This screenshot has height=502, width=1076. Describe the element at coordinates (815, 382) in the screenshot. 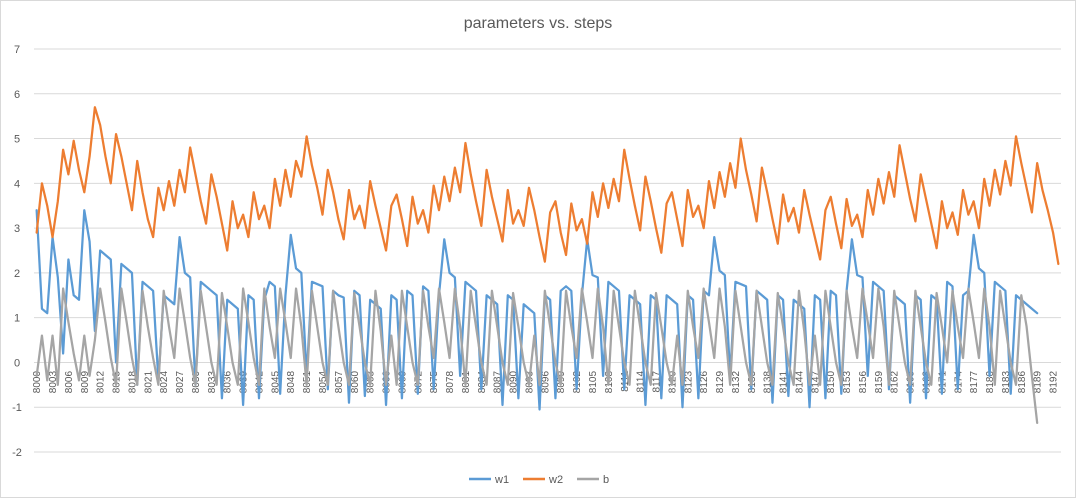

I see `x-tick-label: 8147` at that location.